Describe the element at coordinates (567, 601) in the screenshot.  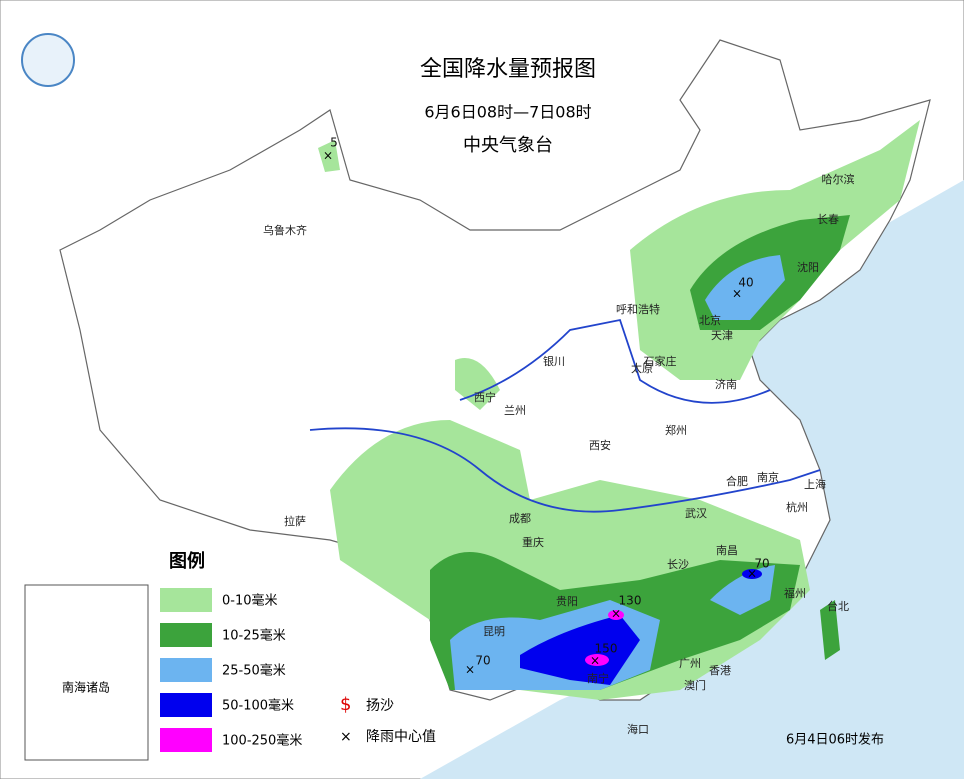
I see `city-label: 贵阳` at that location.